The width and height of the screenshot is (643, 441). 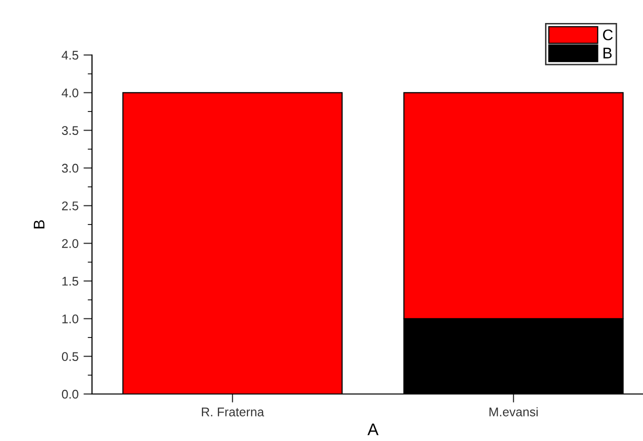 I want to click on y-tick-label: 2.0, so click(x=70, y=243).